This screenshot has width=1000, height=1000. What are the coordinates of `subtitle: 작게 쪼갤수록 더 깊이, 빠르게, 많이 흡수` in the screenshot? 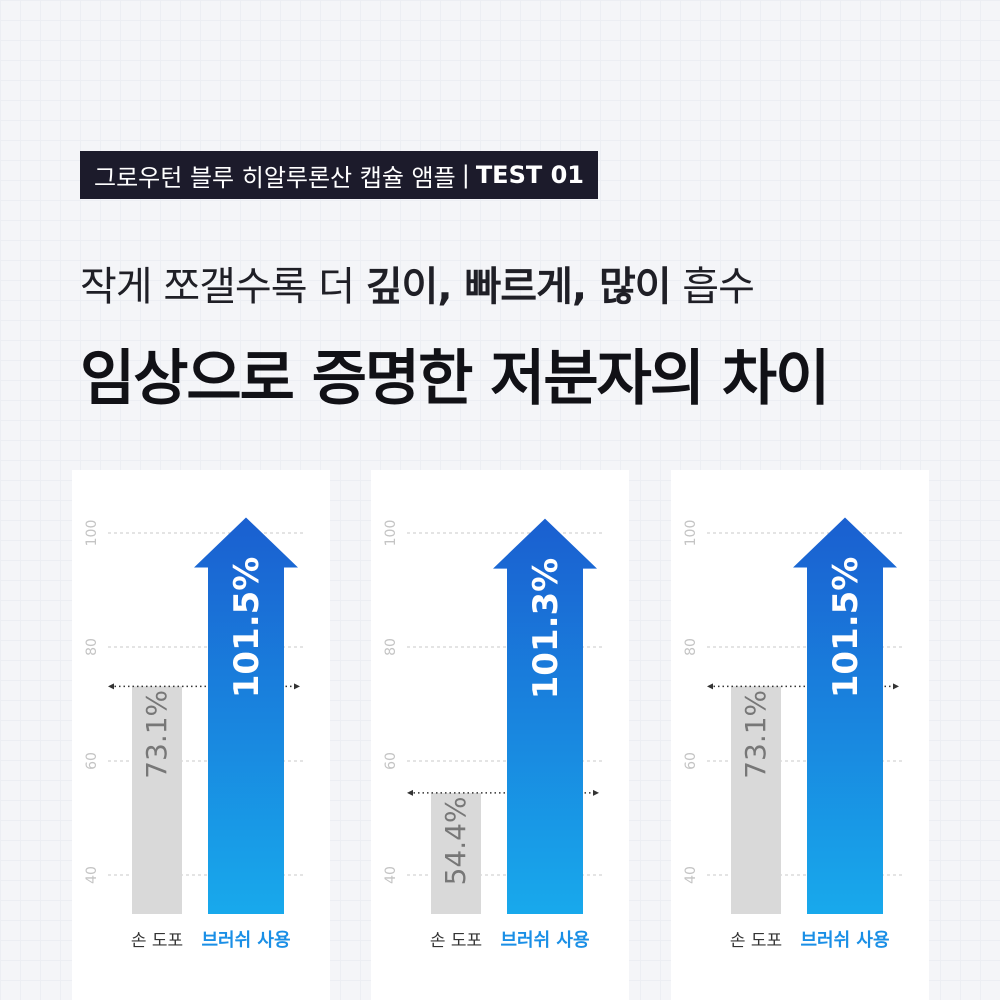 It's located at (417, 283).